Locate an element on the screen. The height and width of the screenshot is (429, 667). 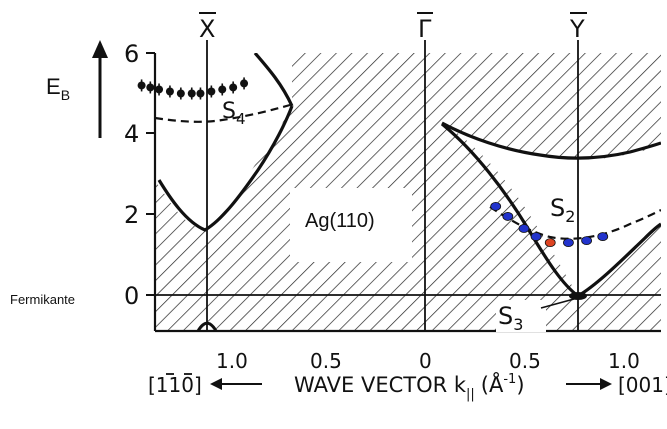
svg-text: Γ is located at coordinates (425, 29).